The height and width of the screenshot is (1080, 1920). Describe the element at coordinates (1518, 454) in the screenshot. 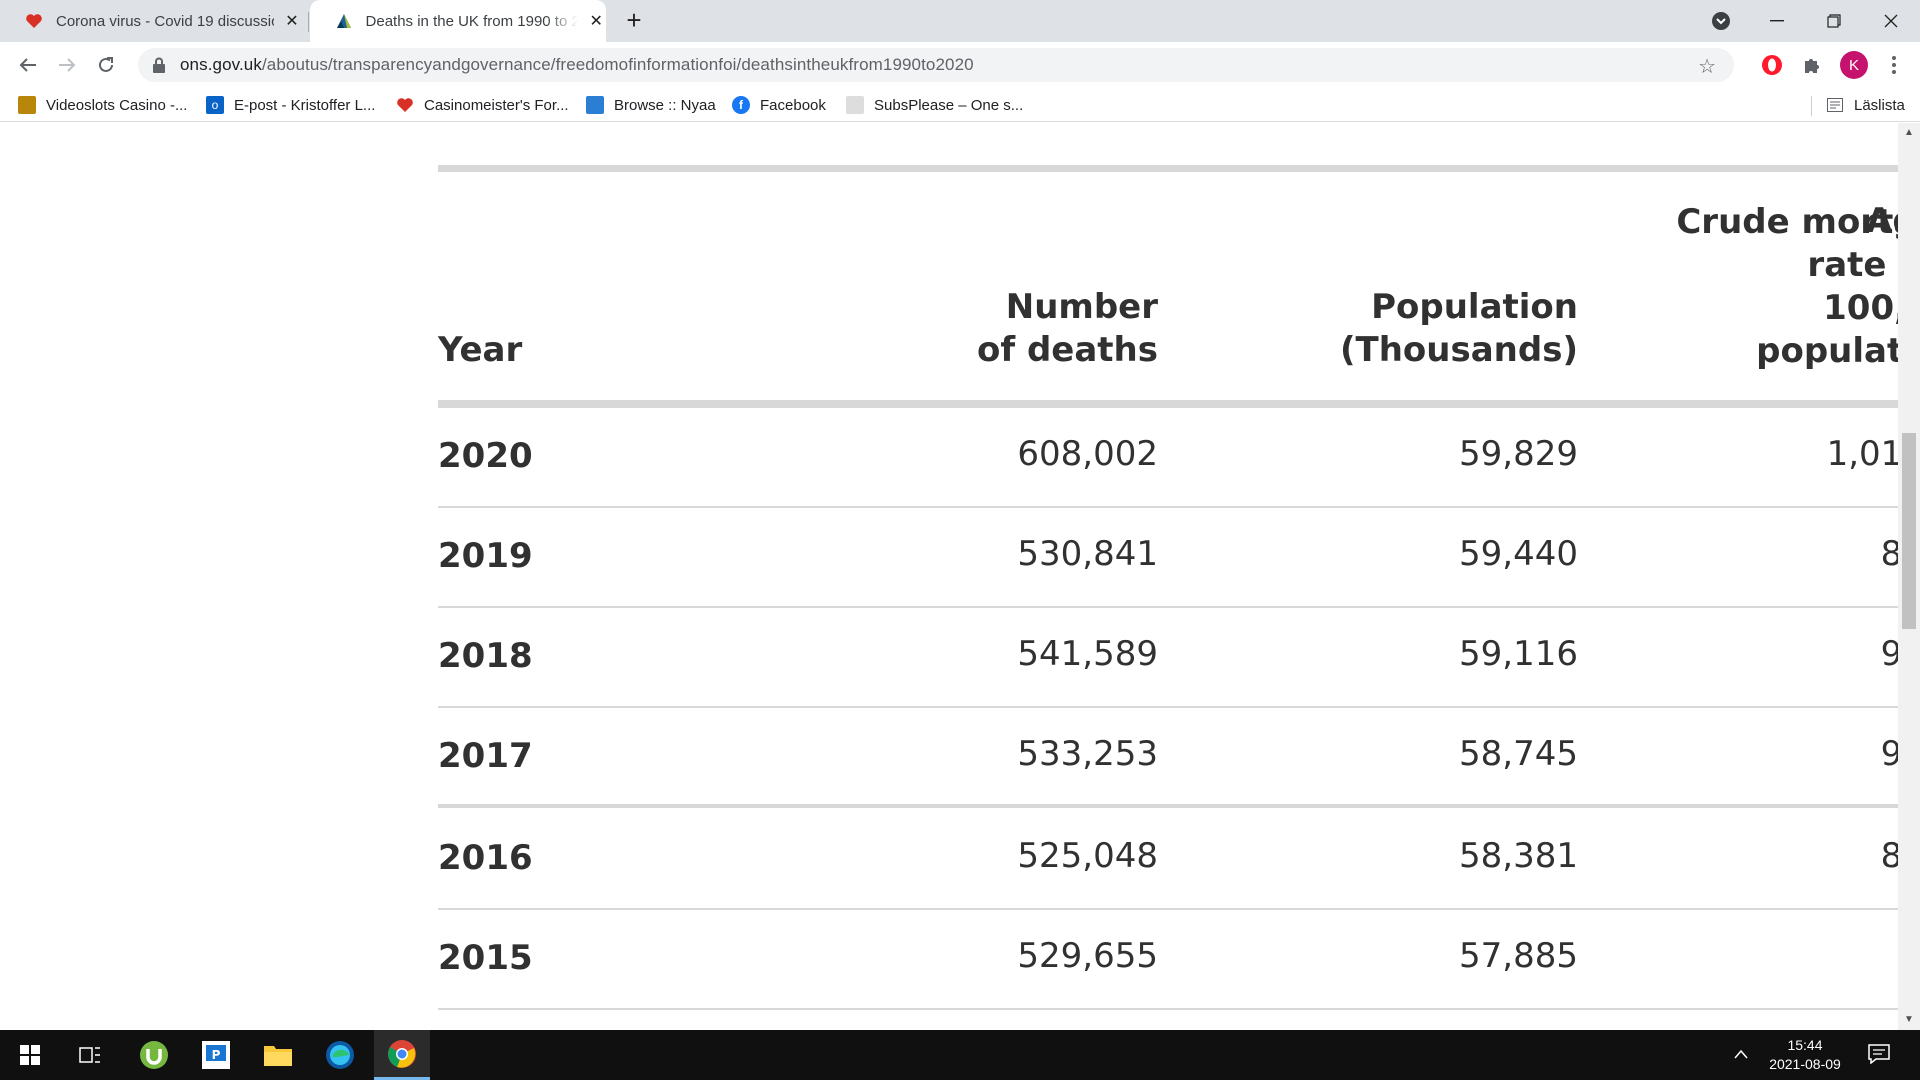

I see `cell-population: 59,829` at that location.